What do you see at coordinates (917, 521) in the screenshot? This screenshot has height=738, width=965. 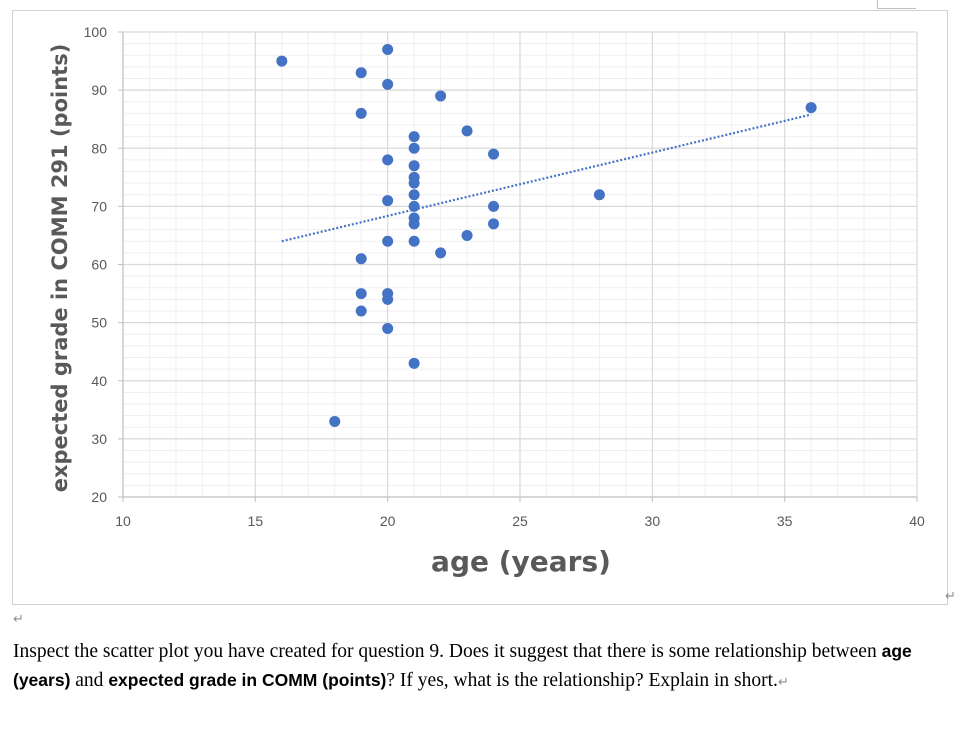 I see `x-tick-label: 40` at bounding box center [917, 521].